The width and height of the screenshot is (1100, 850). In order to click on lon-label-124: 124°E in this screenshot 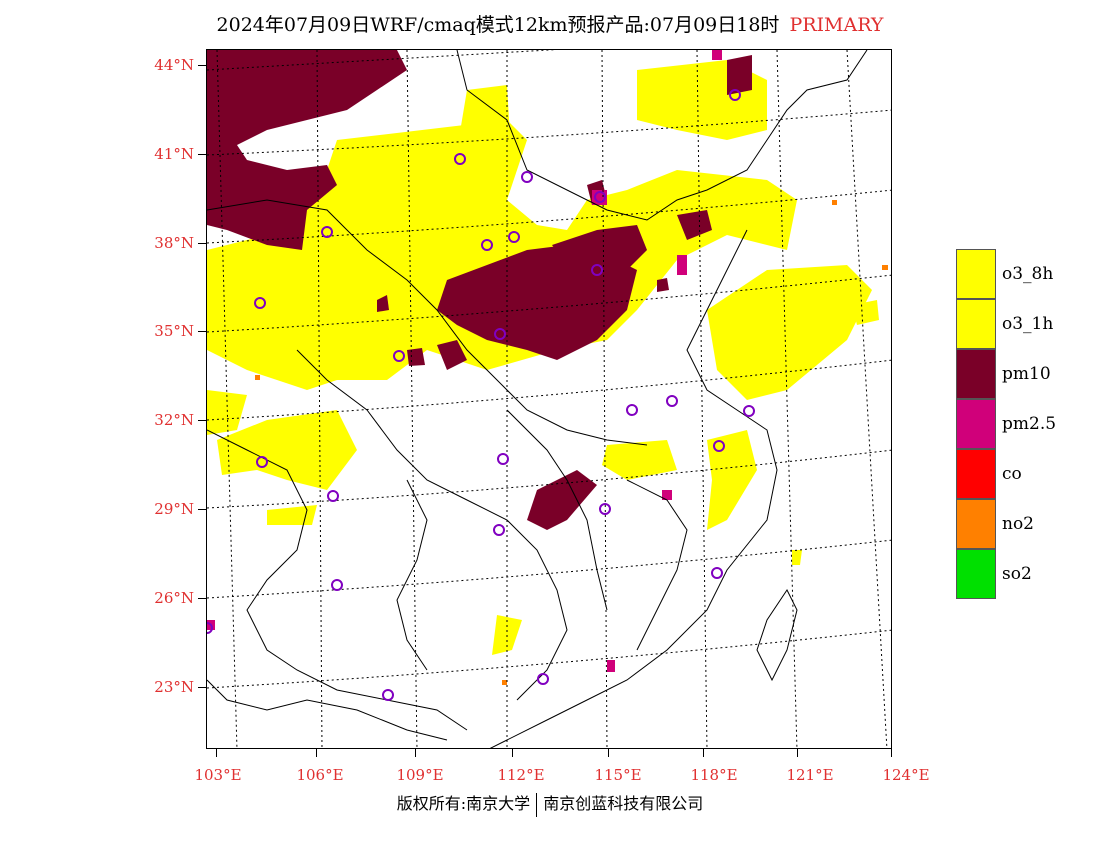, I will do `click(906, 775)`.